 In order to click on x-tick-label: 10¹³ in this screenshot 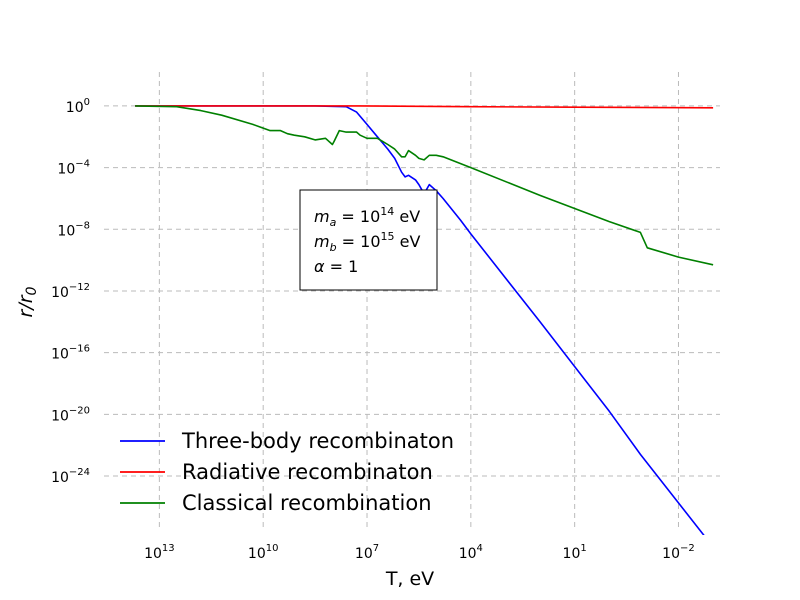, I will do `click(159, 552)`.